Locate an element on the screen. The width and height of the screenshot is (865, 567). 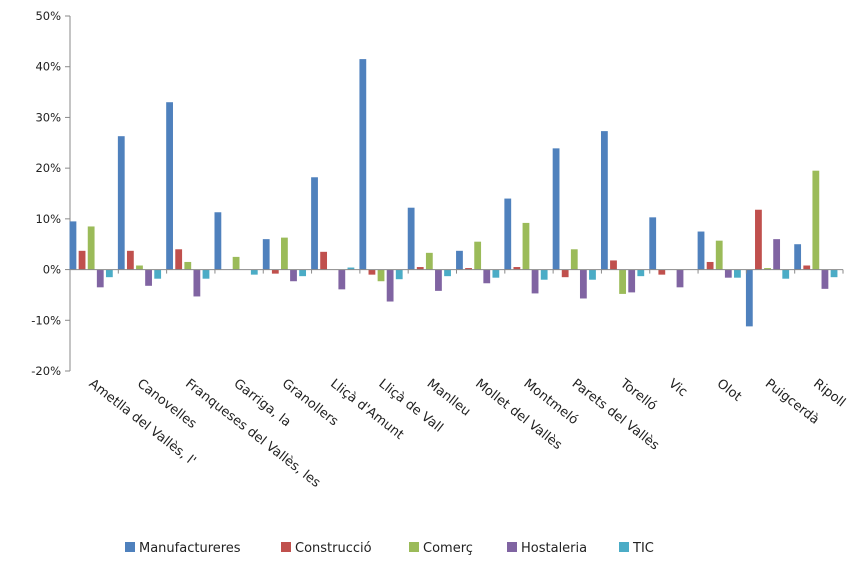
x-category-label: Olot is located at coordinates (729, 390).